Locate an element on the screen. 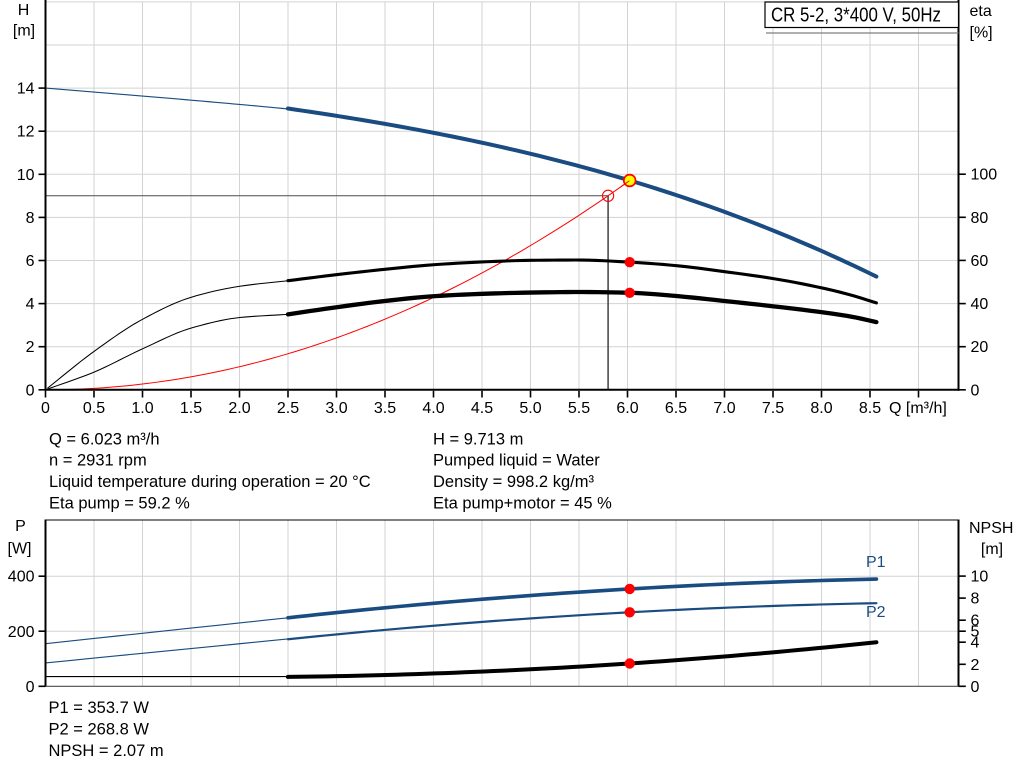 Image resolution: width=1024 pixels, height=781 pixels. svg-text: NPSH = 2.07 m is located at coordinates (106, 751).